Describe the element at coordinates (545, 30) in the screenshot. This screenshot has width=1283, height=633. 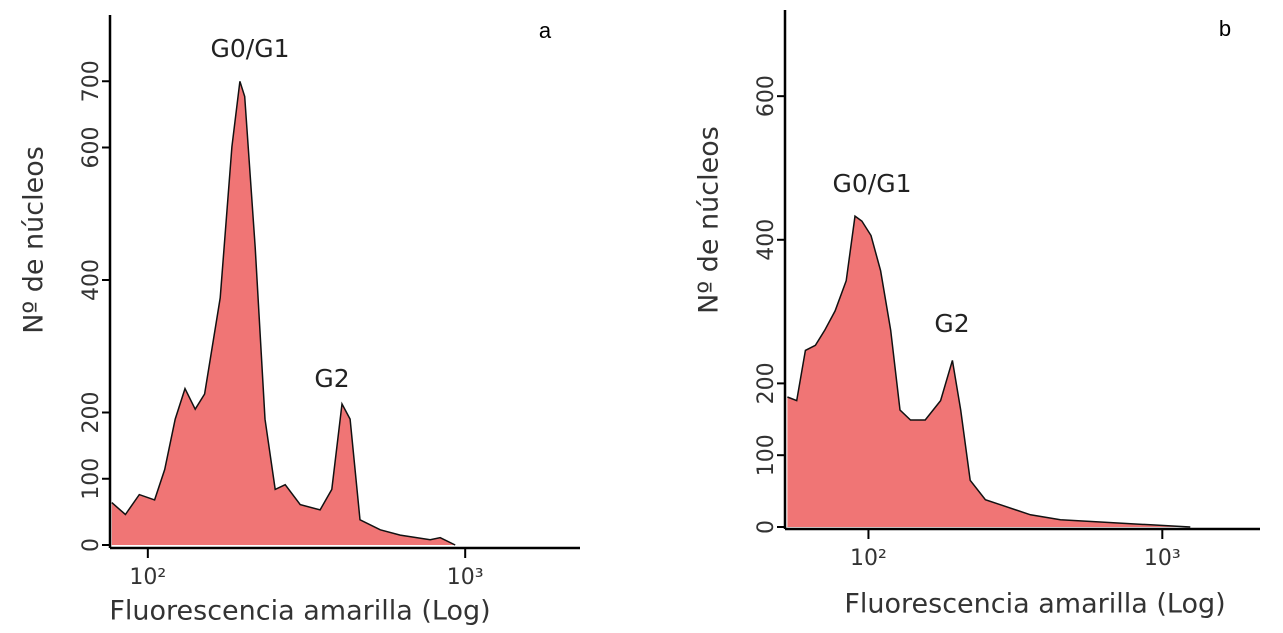
I see `panel-label: a` at that location.